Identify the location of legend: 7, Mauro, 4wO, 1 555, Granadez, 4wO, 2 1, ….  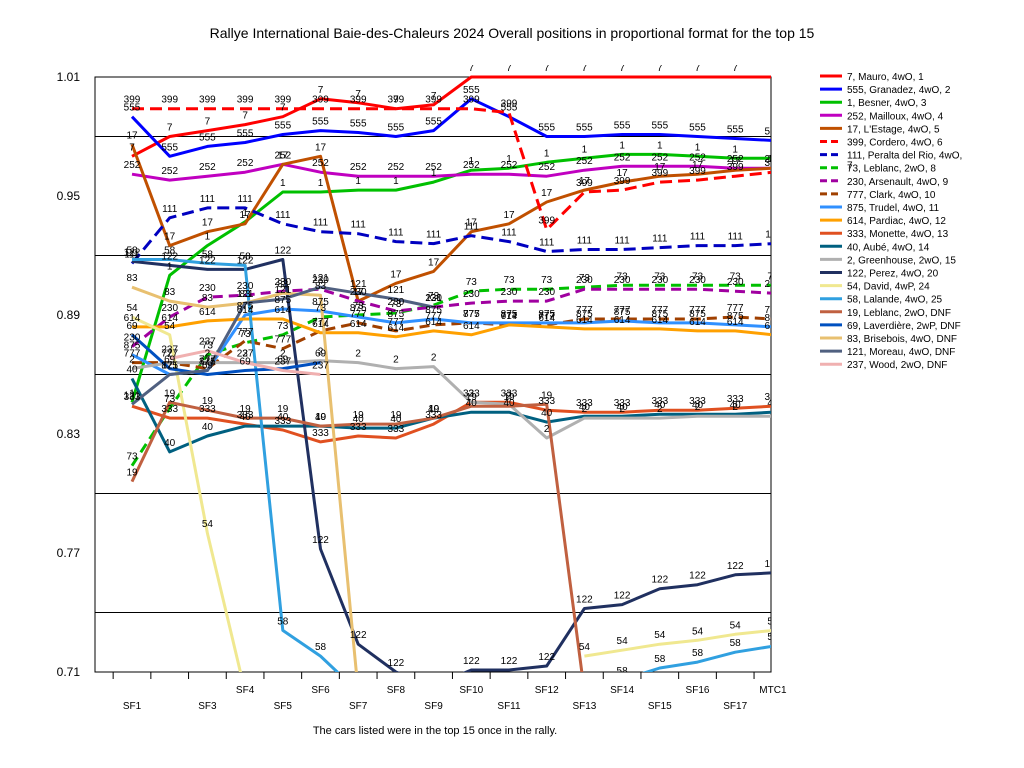
(891, 221).